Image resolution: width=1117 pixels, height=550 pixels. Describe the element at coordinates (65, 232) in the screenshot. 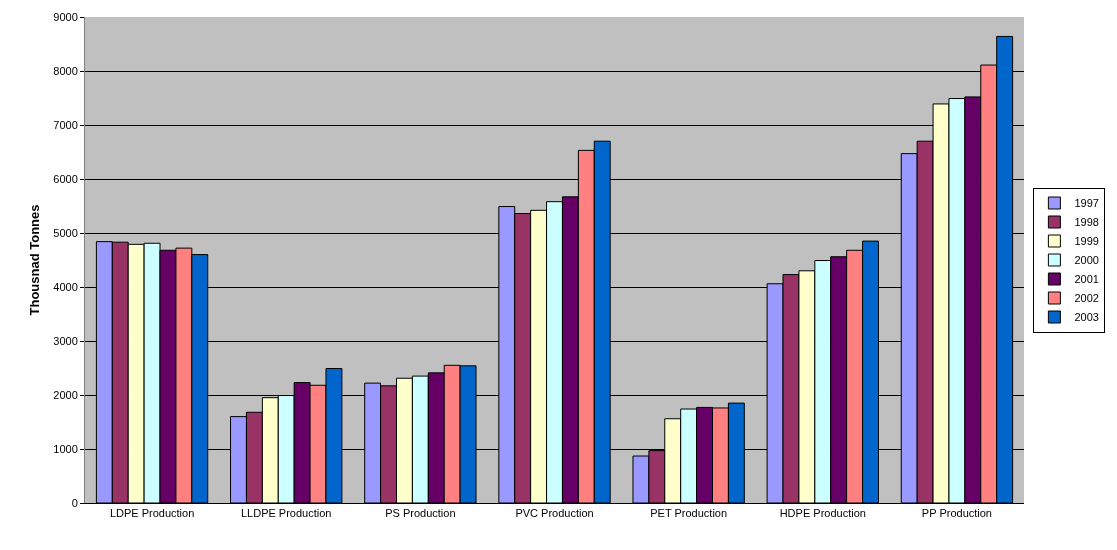

I see `y-tick-label: 5000` at that location.